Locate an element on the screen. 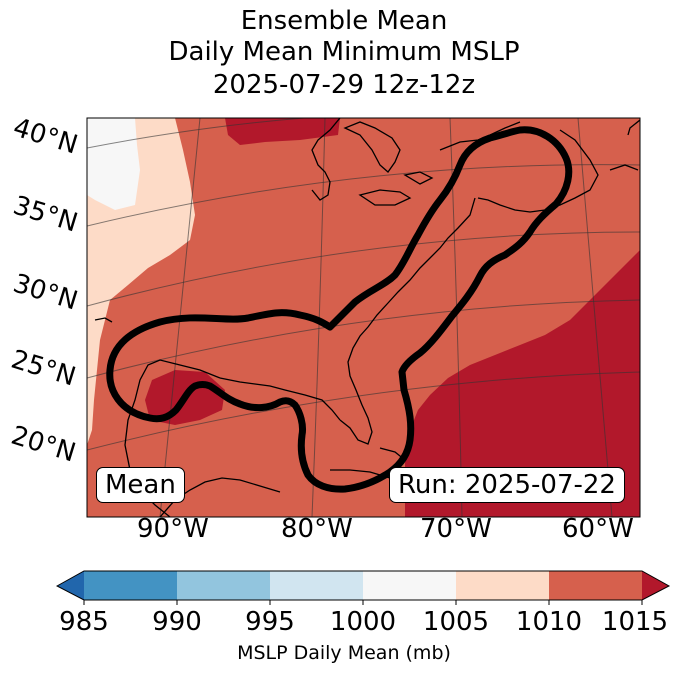 The image size is (688, 674). lon-label-90: 90°W is located at coordinates (173, 529).